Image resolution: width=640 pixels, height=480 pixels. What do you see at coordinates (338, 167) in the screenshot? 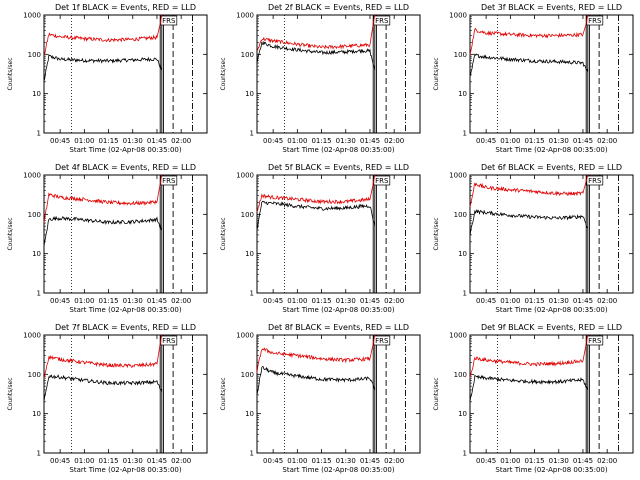
I see `panel-title: Det 5f BLACK = Events, RED = LLD` at bounding box center [338, 167].